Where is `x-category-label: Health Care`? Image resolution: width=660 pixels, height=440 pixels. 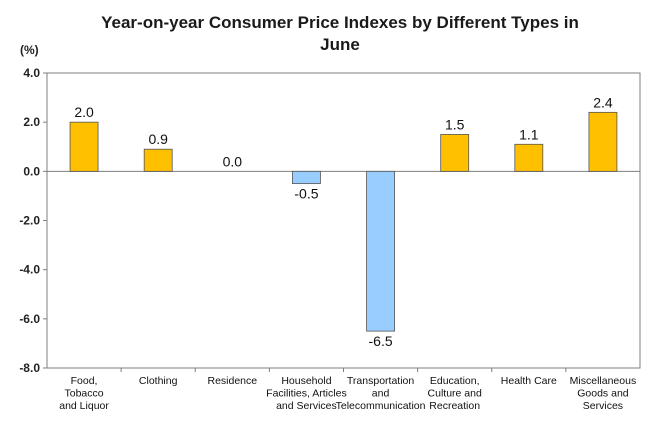 x-category-label: Health Care is located at coordinates (529, 381).